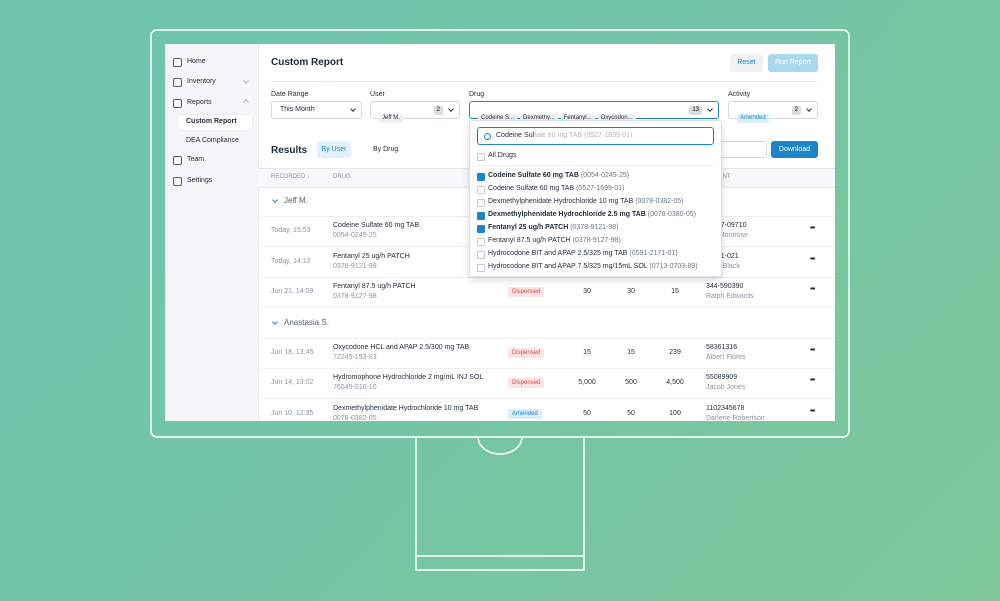 Image resolution: width=1000 pixels, height=601 pixels. I want to click on filter-label: Drug, so click(477, 94).